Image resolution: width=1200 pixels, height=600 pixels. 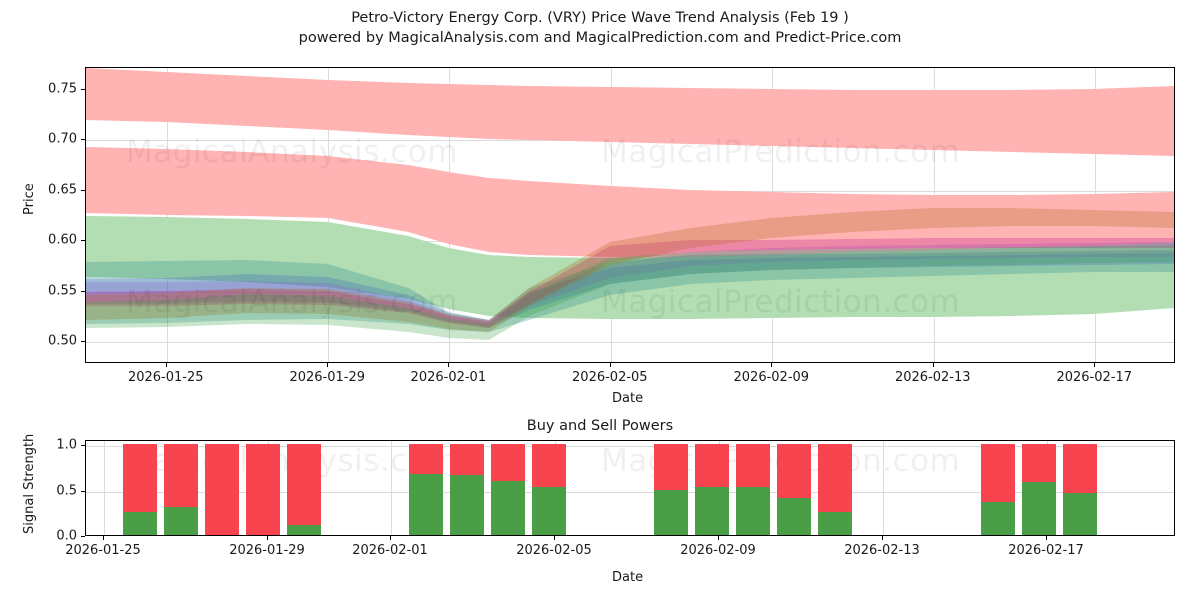 I want to click on powers-x-tick-label: 2026-02-09, so click(x=718, y=550).